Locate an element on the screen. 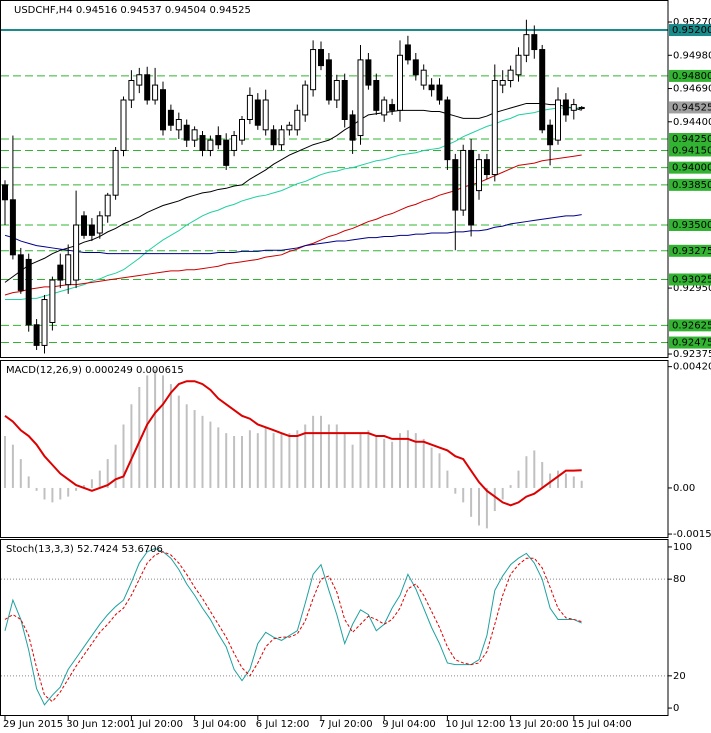 This screenshot has height=733, width=711. y-tick-label: 0.004204 is located at coordinates (692, 367).